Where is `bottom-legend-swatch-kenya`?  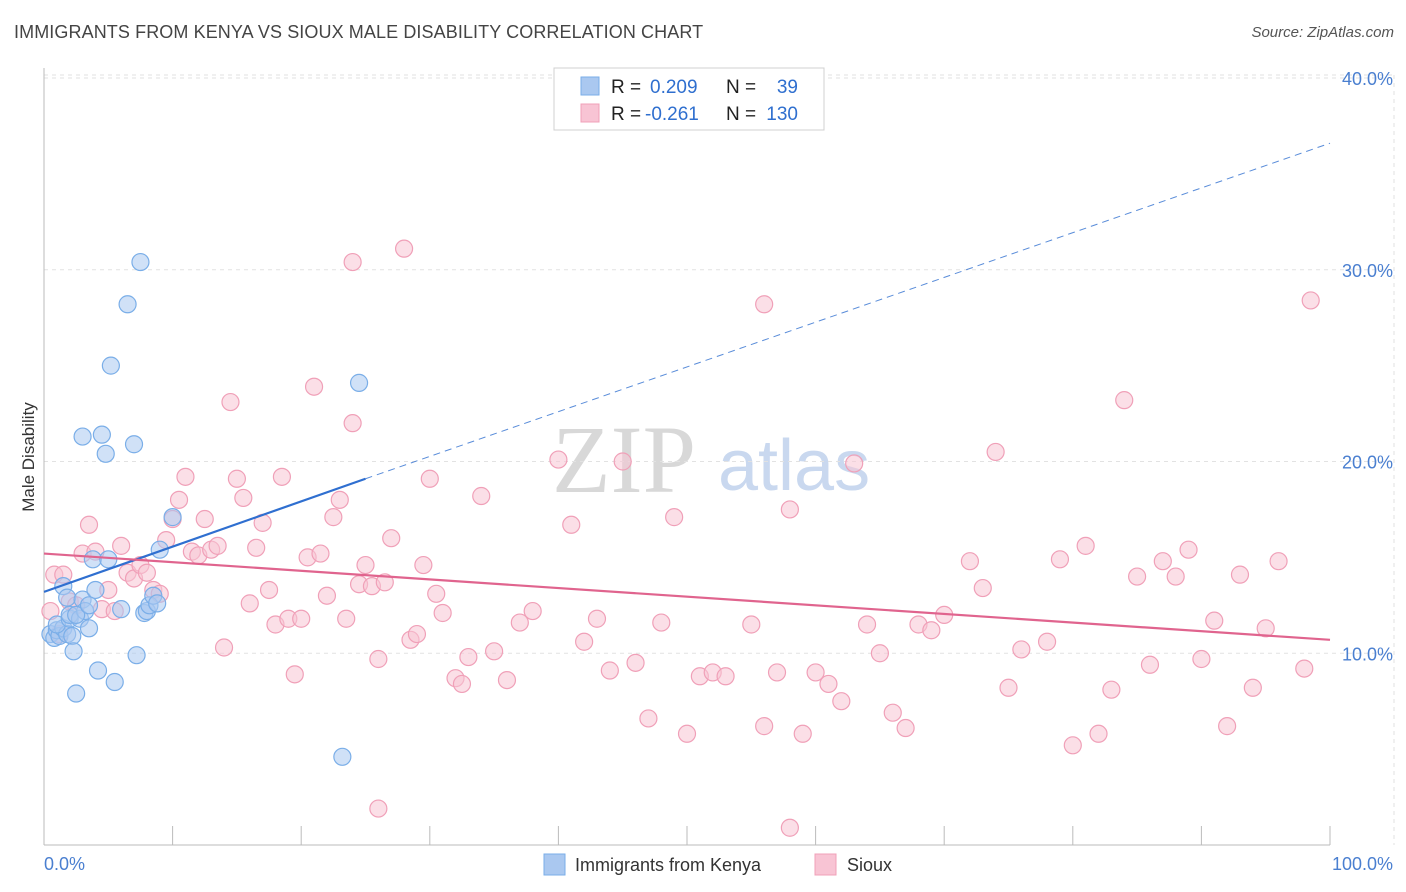 bottom-legend-swatch-kenya is located at coordinates (554, 864).